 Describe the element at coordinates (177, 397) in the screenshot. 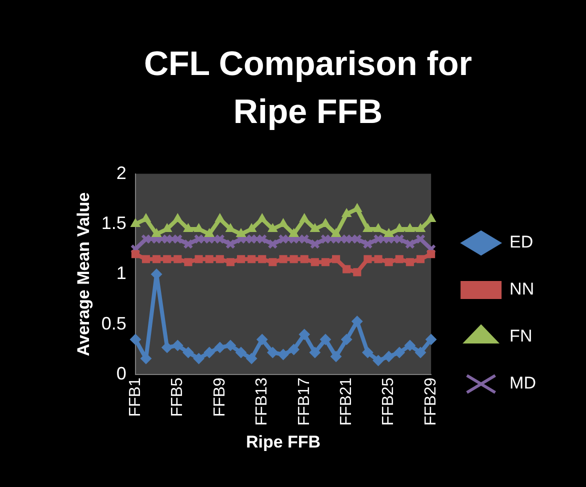

I see `x-tick-label: FFB5` at that location.